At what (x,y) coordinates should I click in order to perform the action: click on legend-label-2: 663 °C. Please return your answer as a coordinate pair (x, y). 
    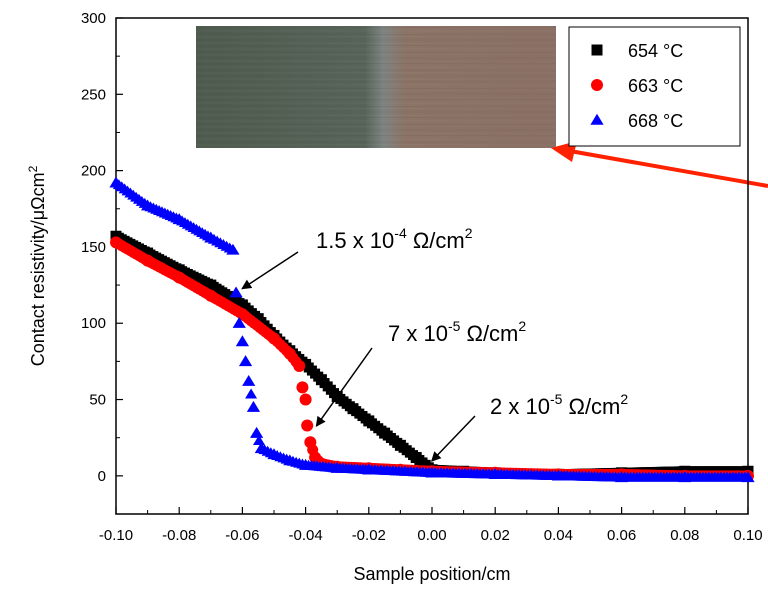
    Looking at the image, I should click on (655, 86).